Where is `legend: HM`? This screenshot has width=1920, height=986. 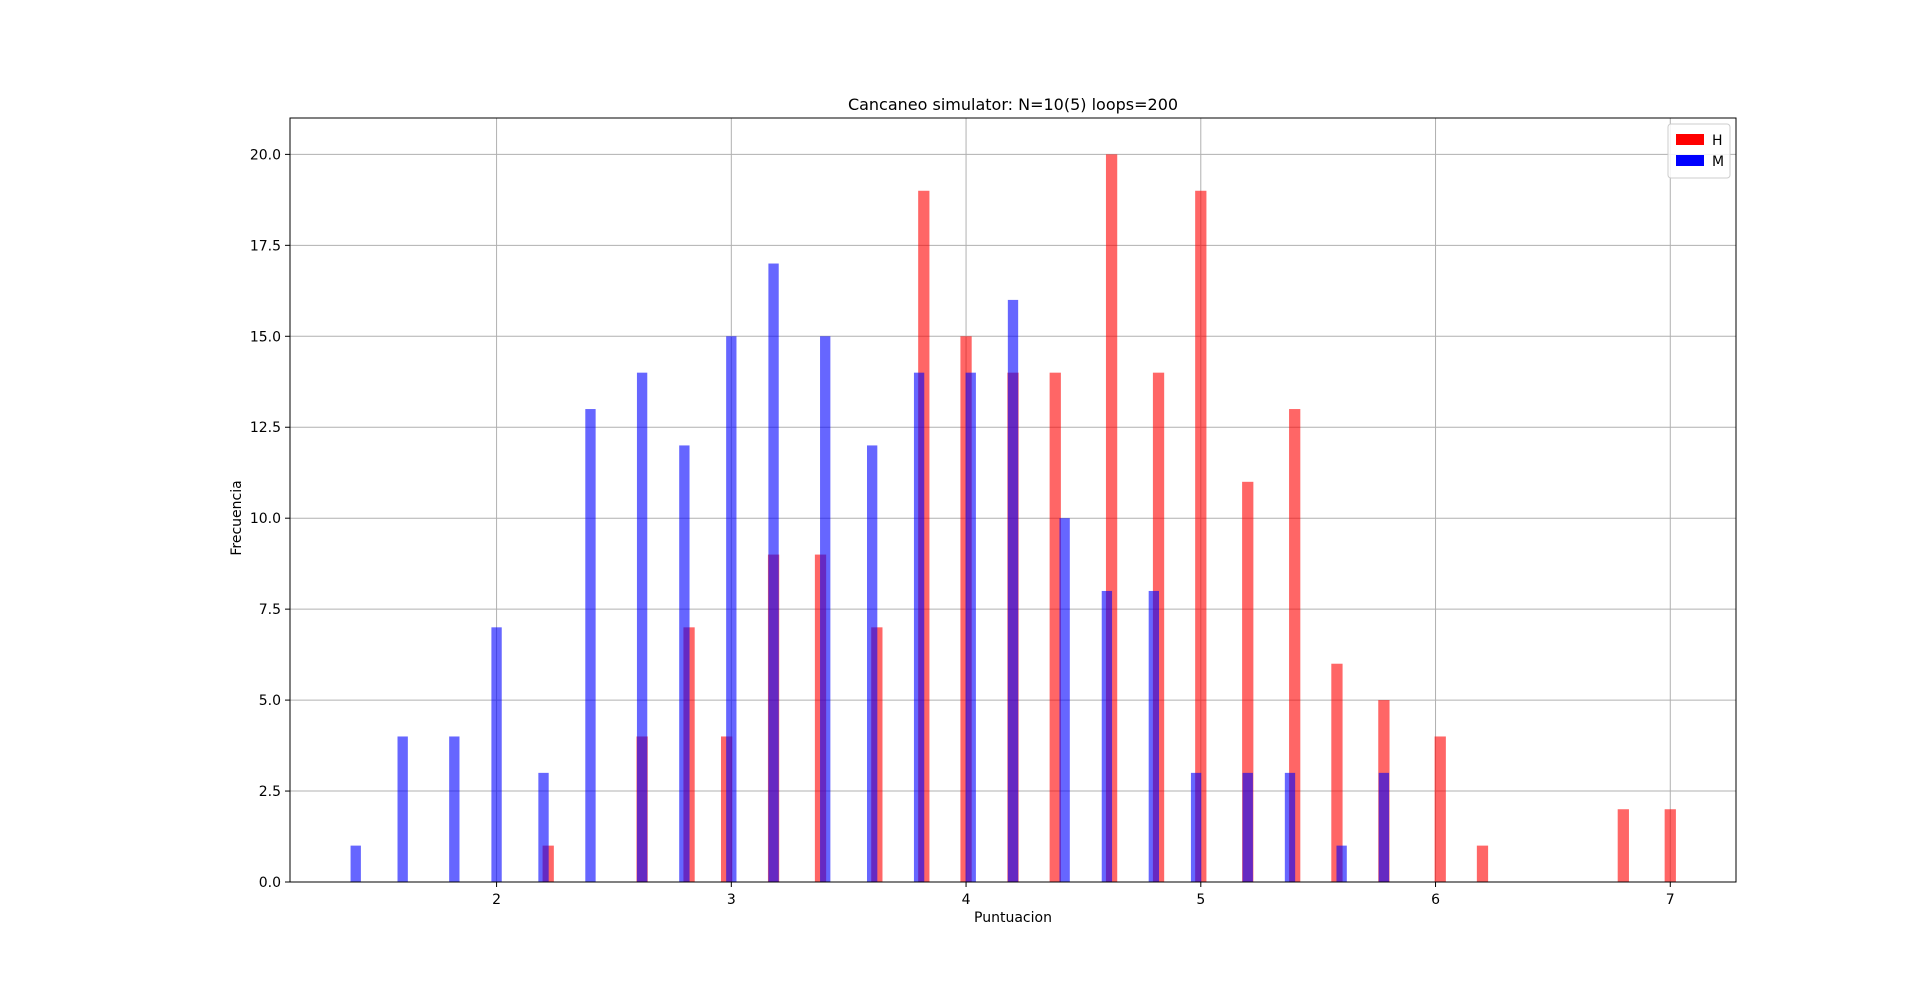
legend: HM is located at coordinates (1699, 151).